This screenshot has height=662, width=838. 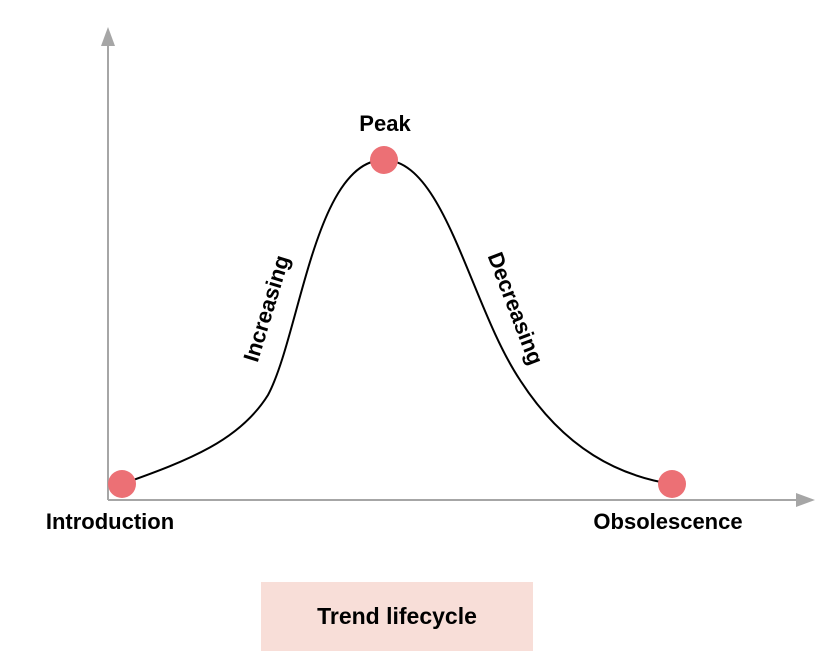 What do you see at coordinates (667, 521) in the screenshot?
I see `obsolescence-label: Obsolescence` at bounding box center [667, 521].